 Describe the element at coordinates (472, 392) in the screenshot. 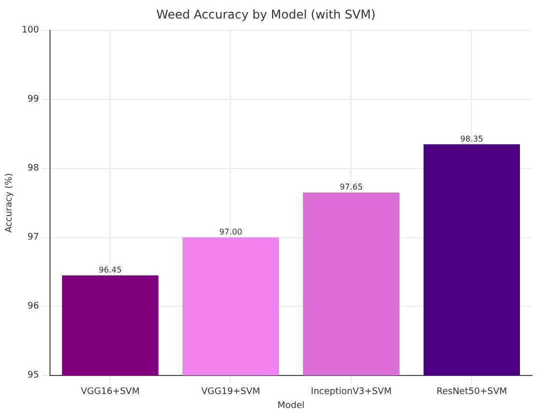

I see `x-tick-label: ResNet50+SVM` at that location.